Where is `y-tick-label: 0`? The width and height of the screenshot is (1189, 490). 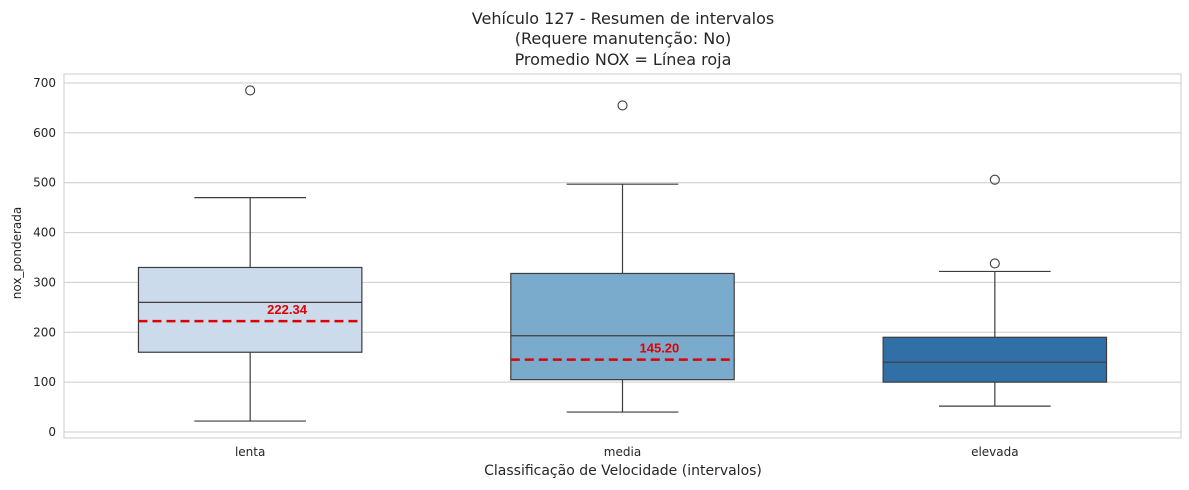 y-tick-label: 0 is located at coordinates (52, 432).